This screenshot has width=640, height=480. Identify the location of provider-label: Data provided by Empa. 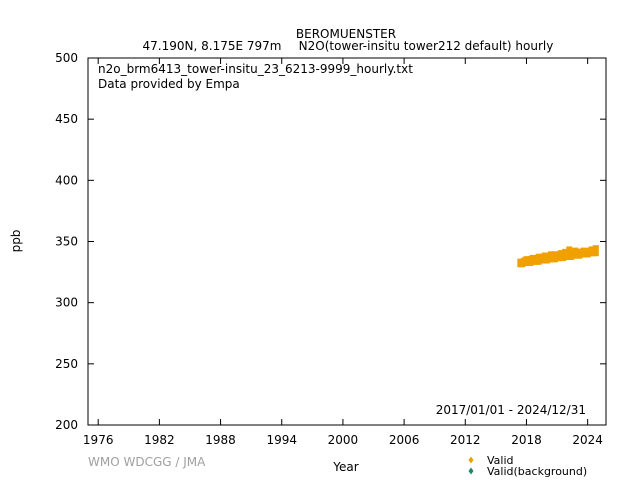
(169, 84).